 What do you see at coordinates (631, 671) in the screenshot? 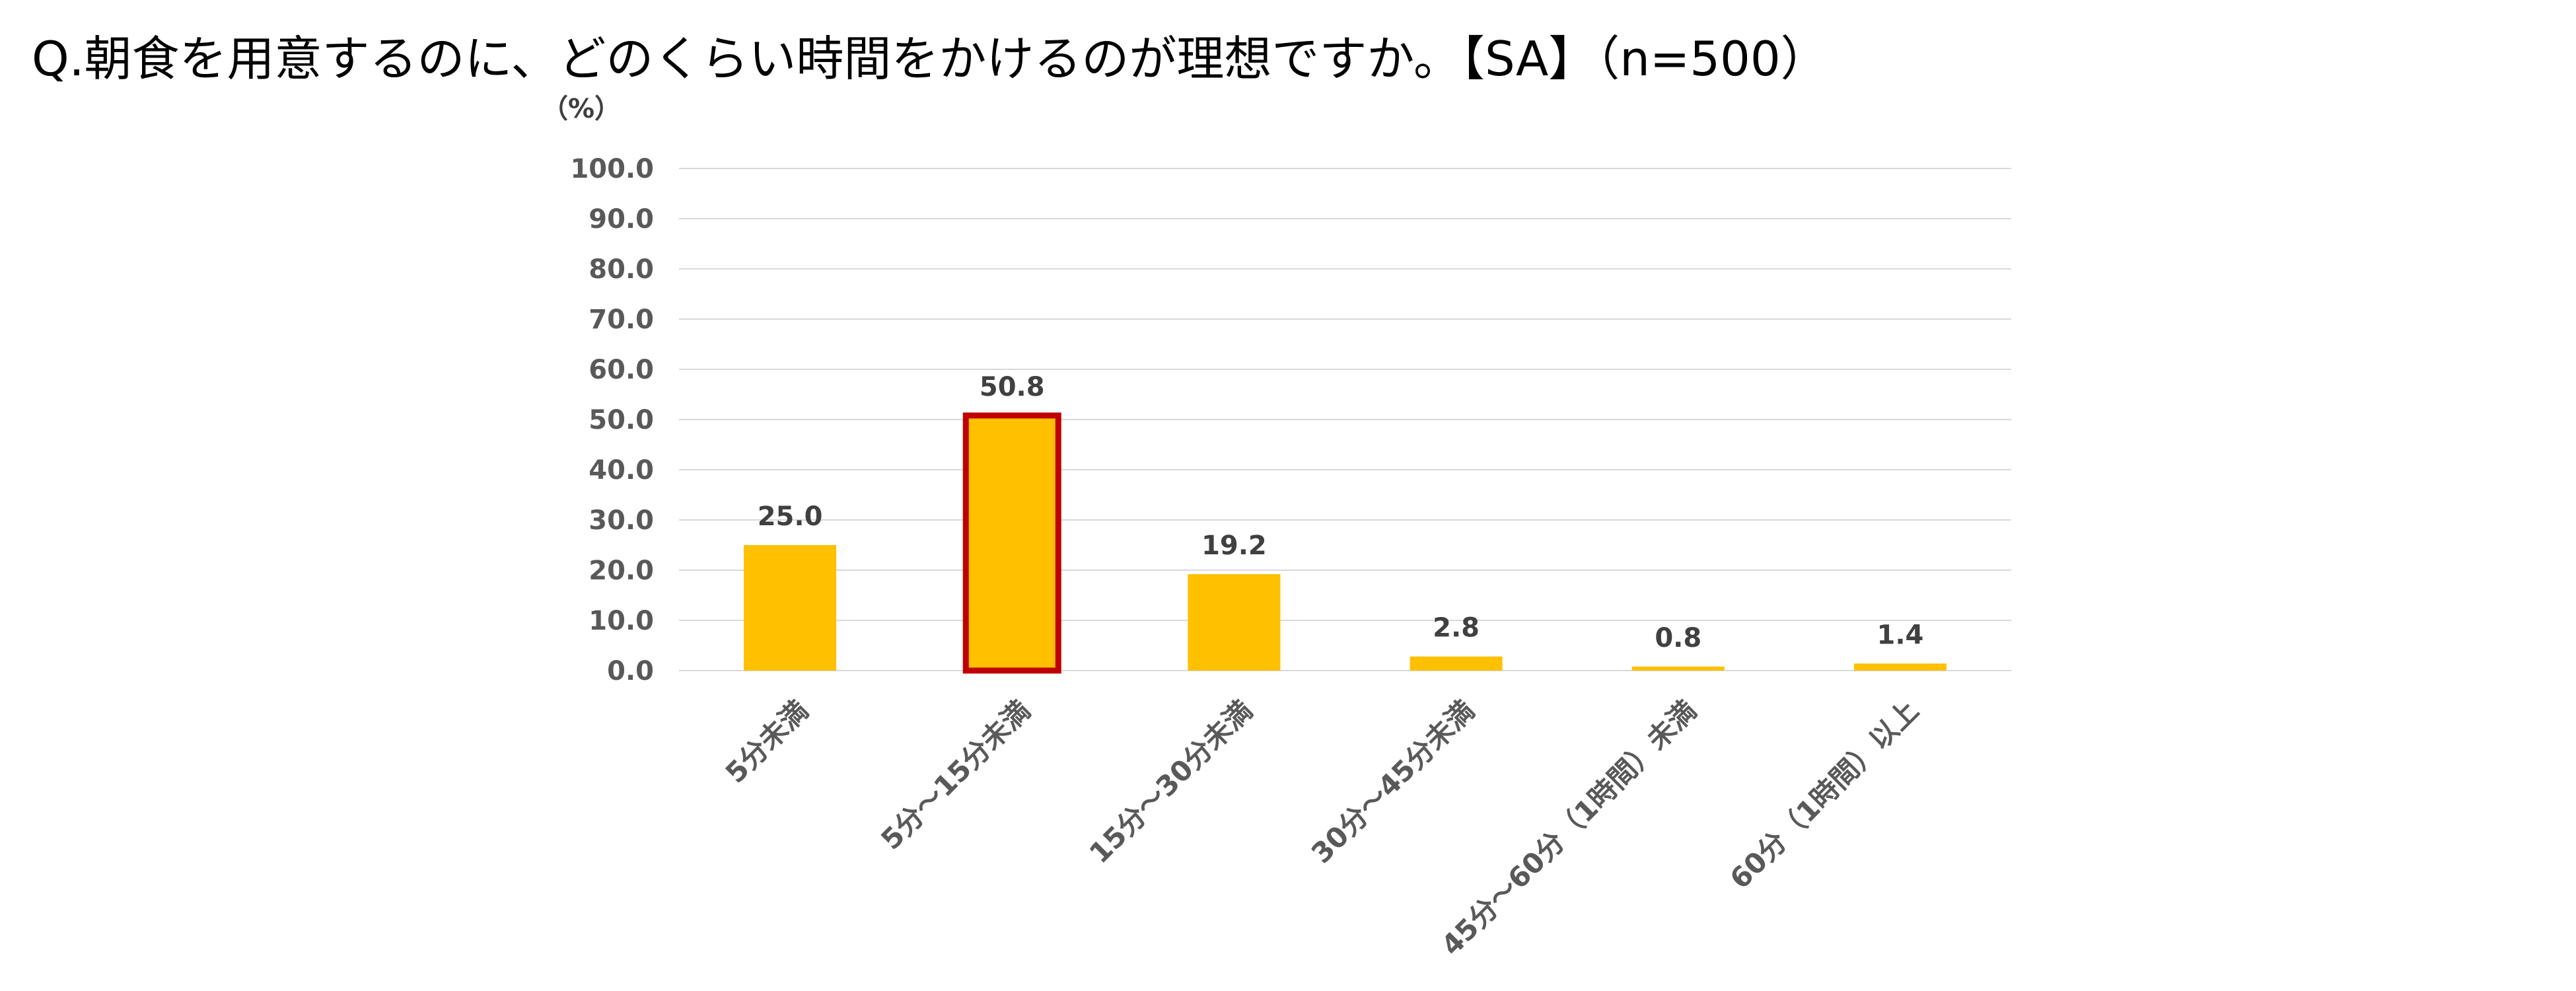
I see `y-tick-label-0: 0.0` at bounding box center [631, 671].